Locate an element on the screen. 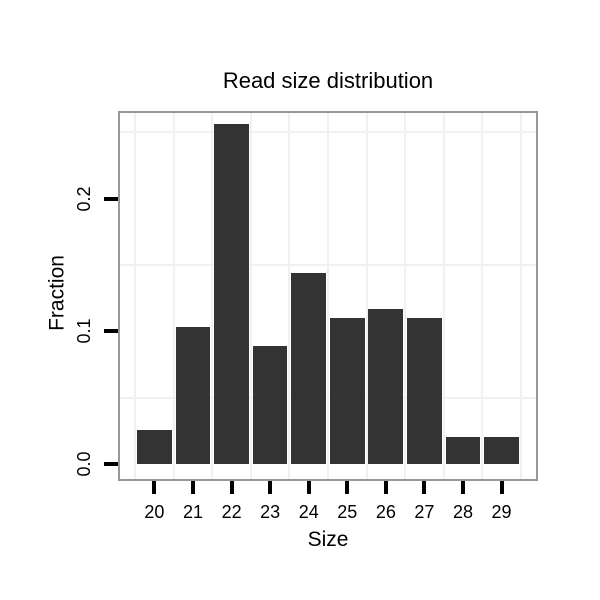  x-tick-label: 27 is located at coordinates (424, 512).